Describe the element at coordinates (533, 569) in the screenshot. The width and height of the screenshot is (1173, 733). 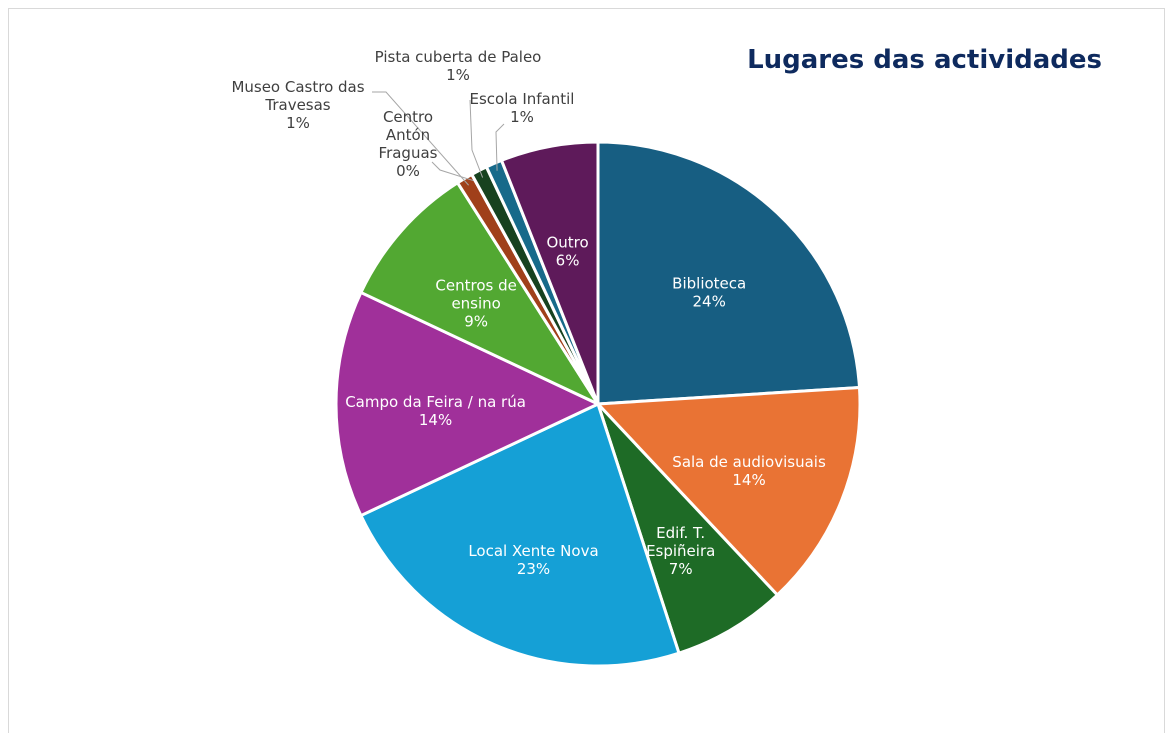
I see `value-label: 23%` at that location.